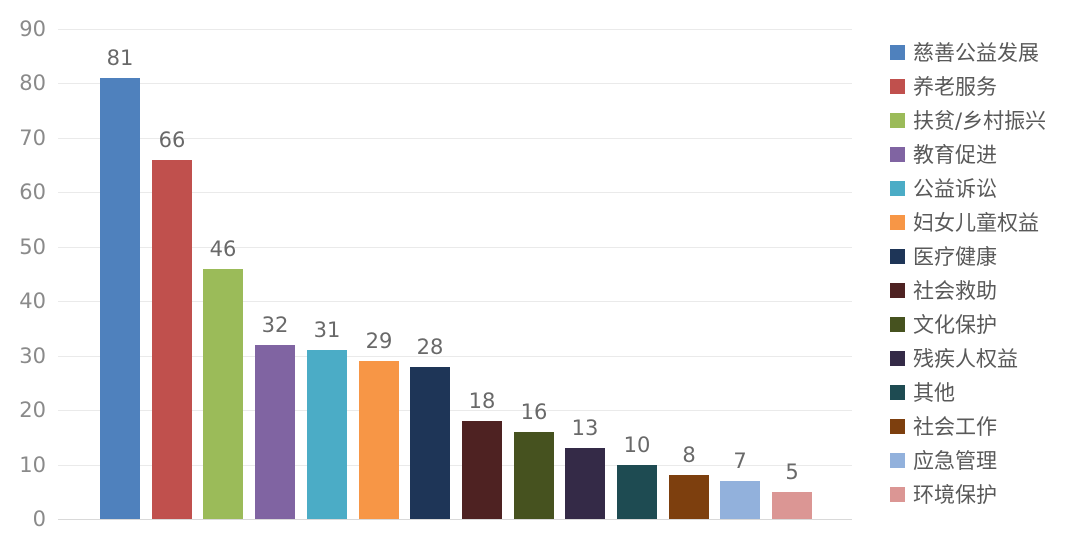  What do you see at coordinates (275, 325) in the screenshot?
I see `bar-value-label: 32` at bounding box center [275, 325].